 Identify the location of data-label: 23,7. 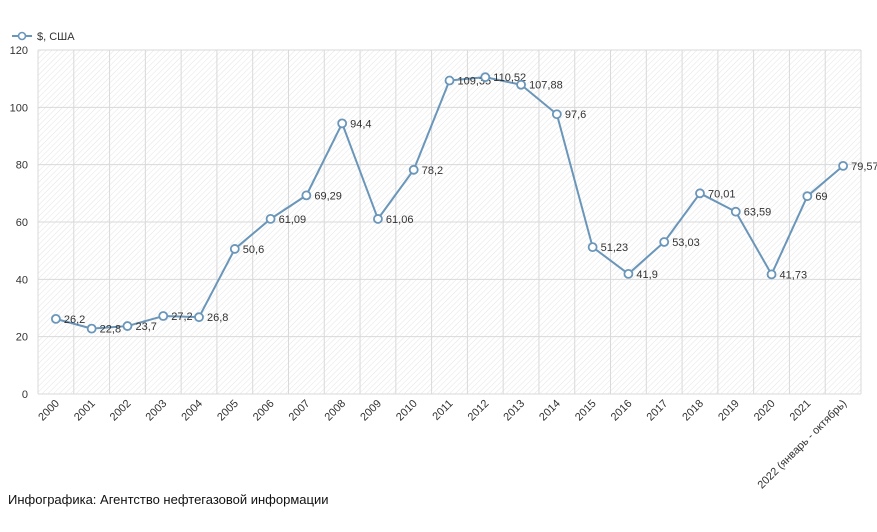
(145, 327).